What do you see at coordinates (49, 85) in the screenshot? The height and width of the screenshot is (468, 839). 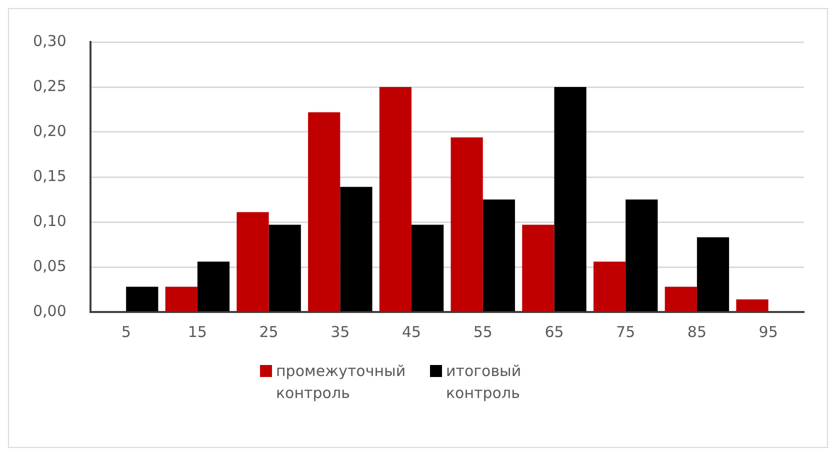 I see `y-tick-label: 0,25` at bounding box center [49, 85].